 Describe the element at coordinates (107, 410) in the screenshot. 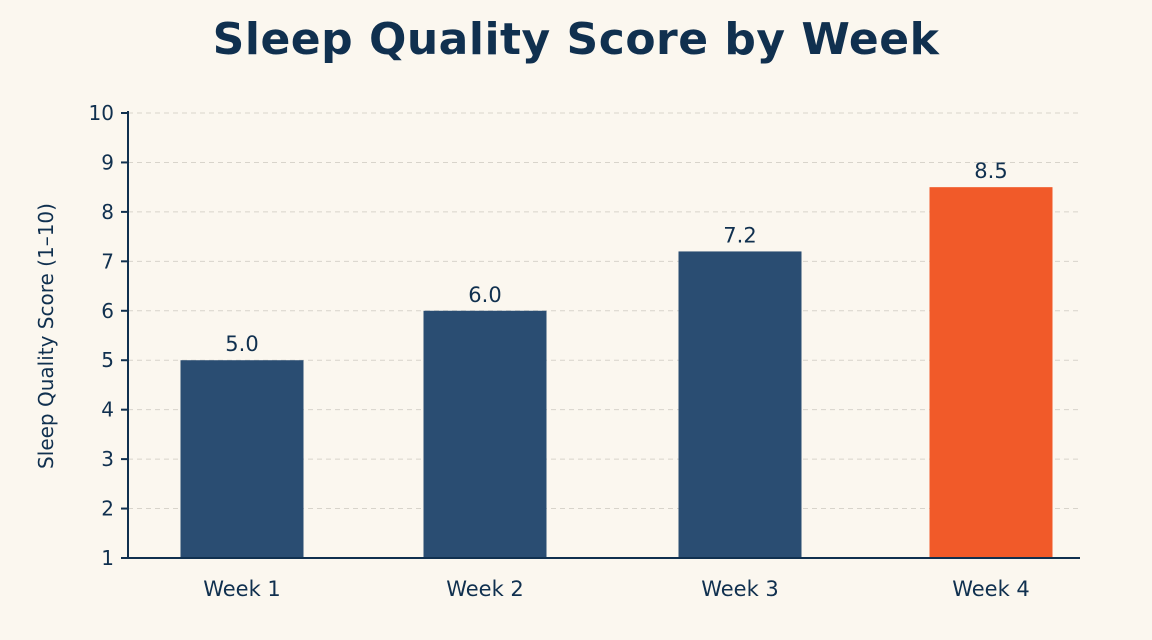

I see `y-tick-label: 4` at that location.